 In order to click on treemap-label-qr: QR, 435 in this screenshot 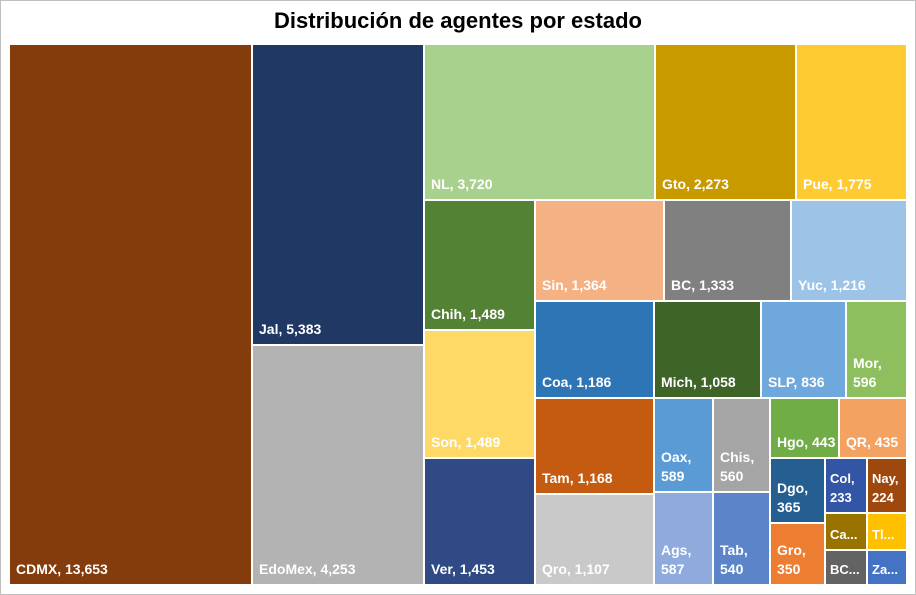, I will do `click(872, 442)`.